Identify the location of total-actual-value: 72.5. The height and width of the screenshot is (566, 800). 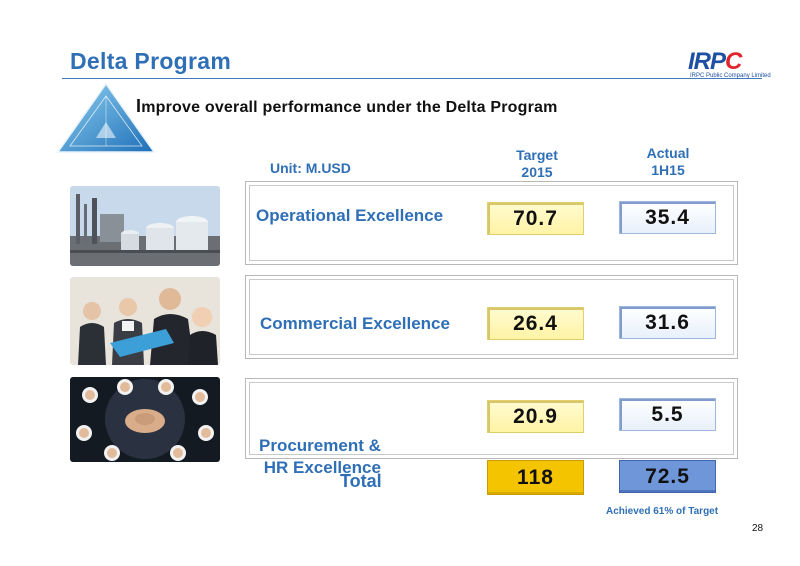
(667, 476).